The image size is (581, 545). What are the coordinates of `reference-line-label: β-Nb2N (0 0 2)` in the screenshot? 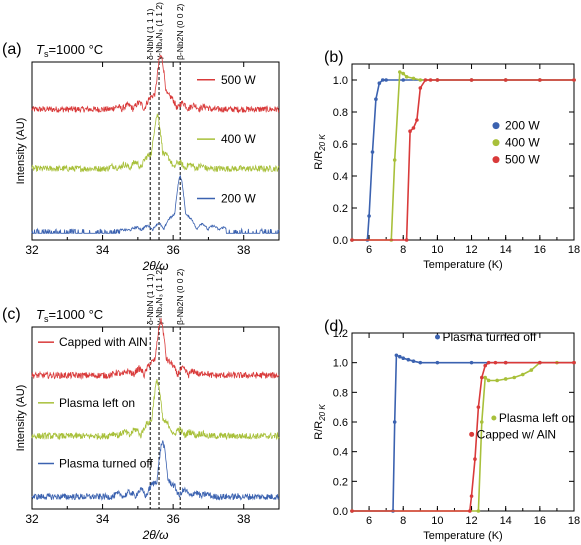 It's located at (180, 31).